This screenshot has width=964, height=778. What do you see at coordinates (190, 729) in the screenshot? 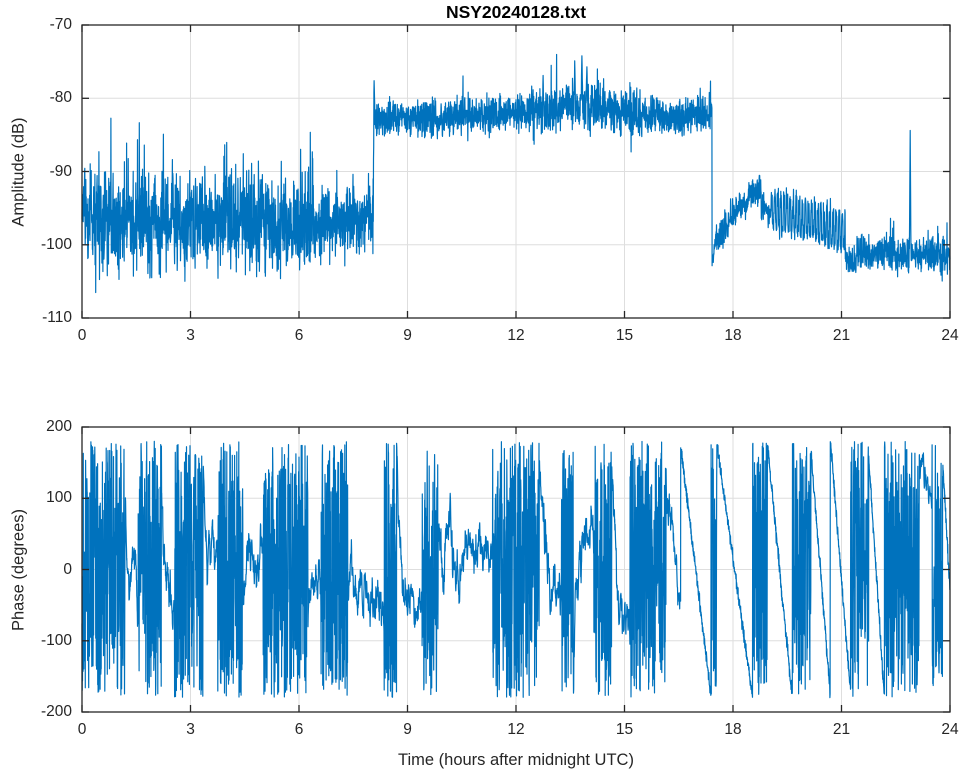
I see `phase-x-tick-label: 3` at bounding box center [190, 729].